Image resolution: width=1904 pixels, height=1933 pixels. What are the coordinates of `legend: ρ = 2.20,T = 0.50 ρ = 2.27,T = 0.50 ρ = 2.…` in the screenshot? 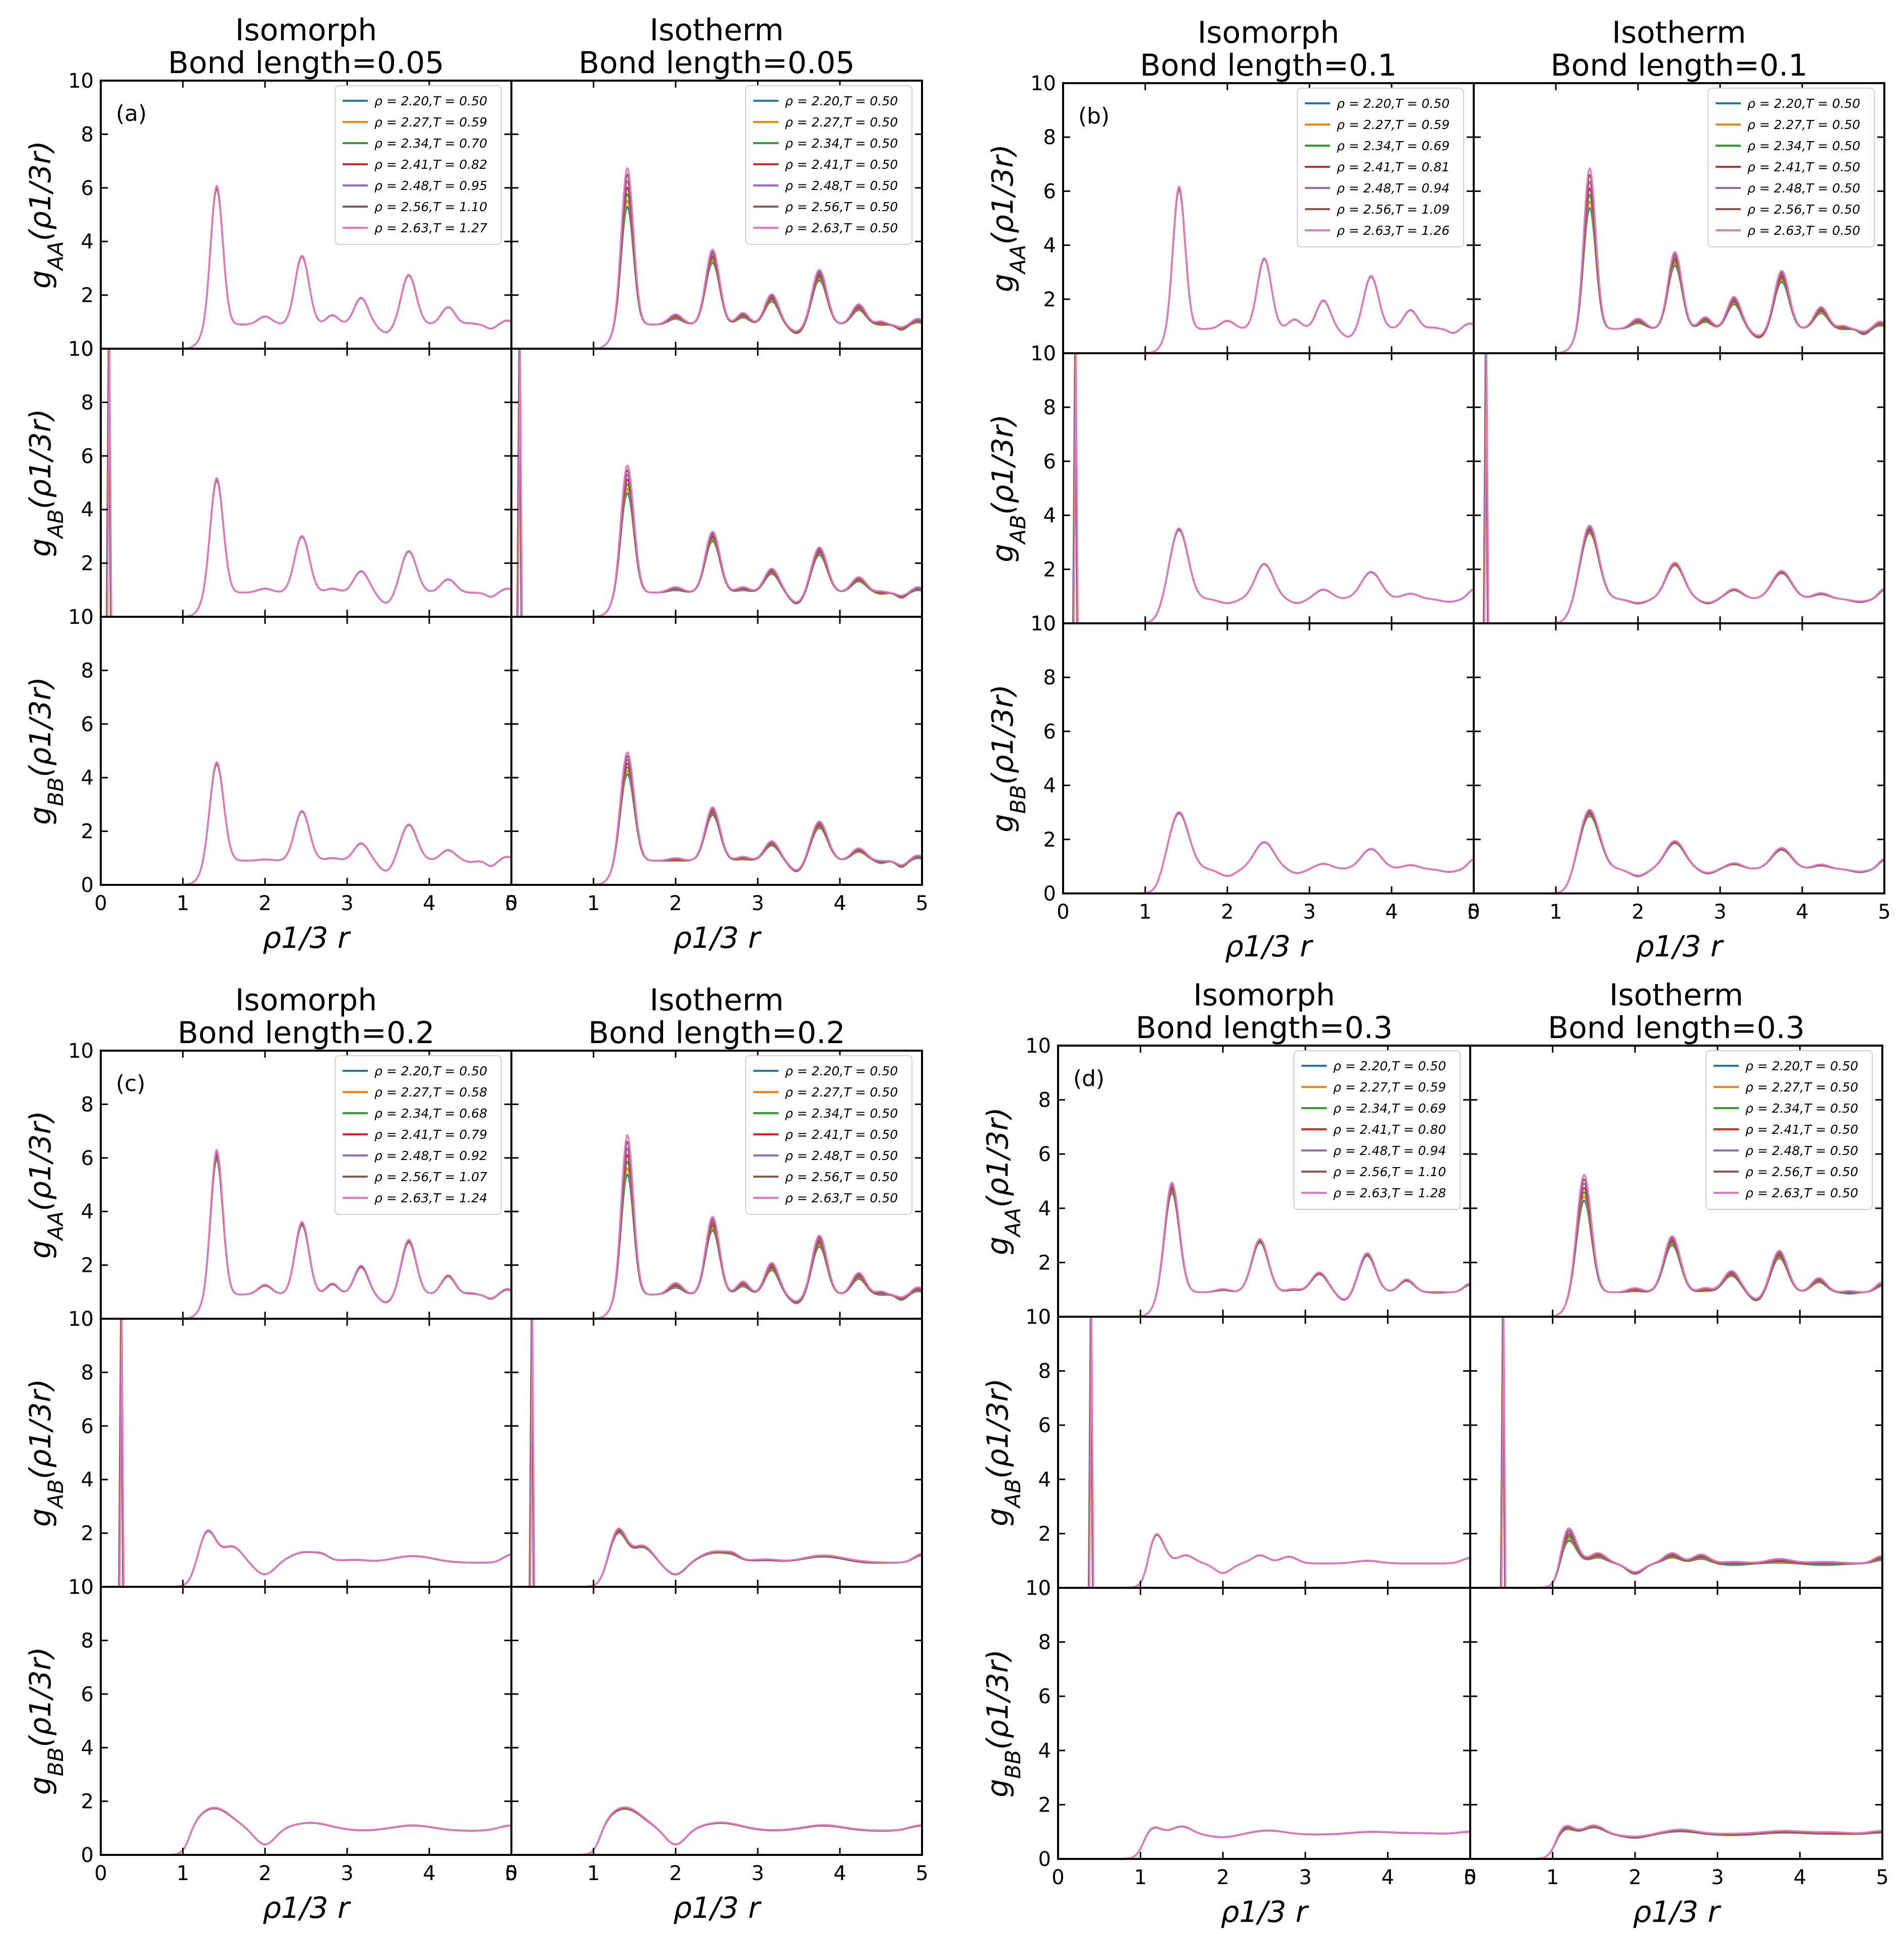 It's located at (829, 165).